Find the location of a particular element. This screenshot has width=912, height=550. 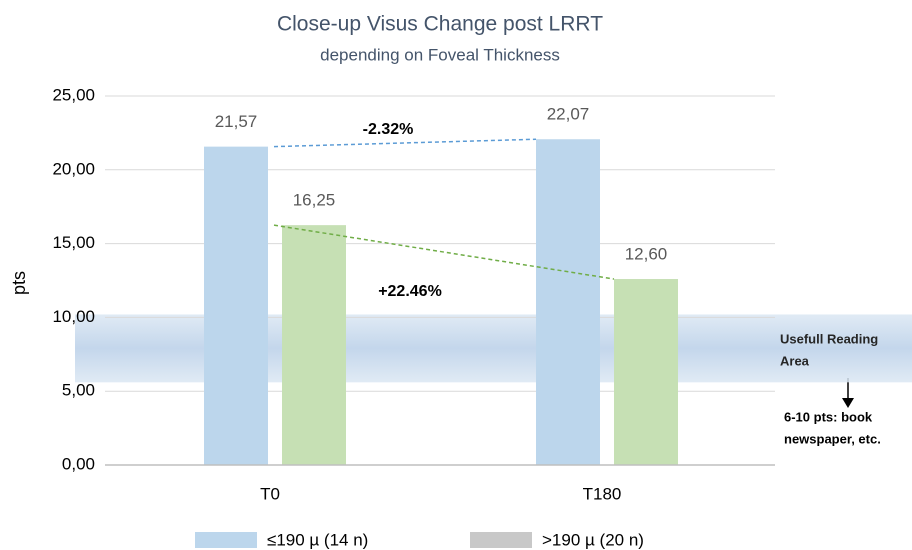

y-tick-label: 15,00 is located at coordinates (73, 242).